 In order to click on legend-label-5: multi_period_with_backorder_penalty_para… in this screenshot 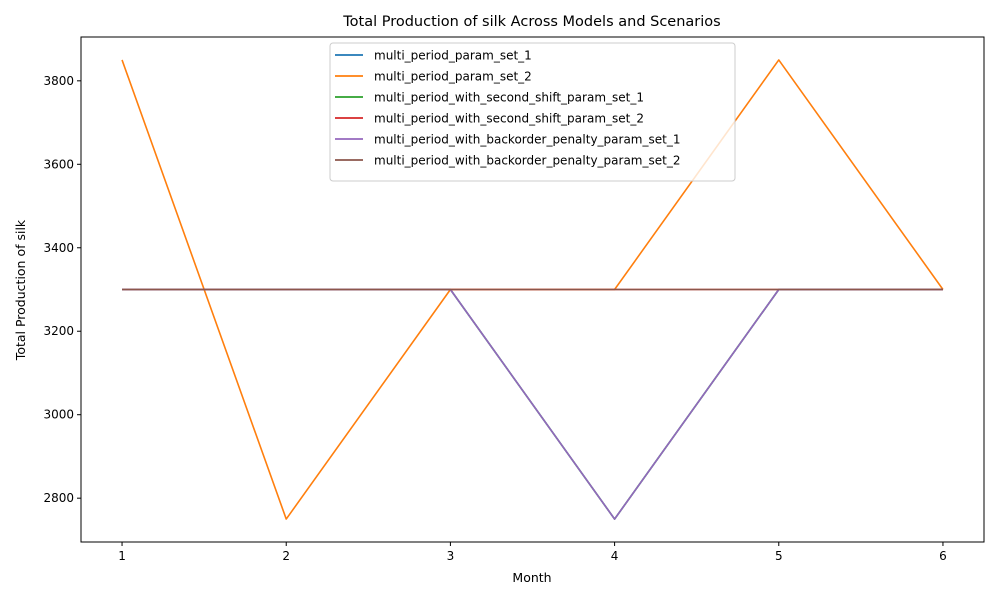, I will do `click(527, 140)`.